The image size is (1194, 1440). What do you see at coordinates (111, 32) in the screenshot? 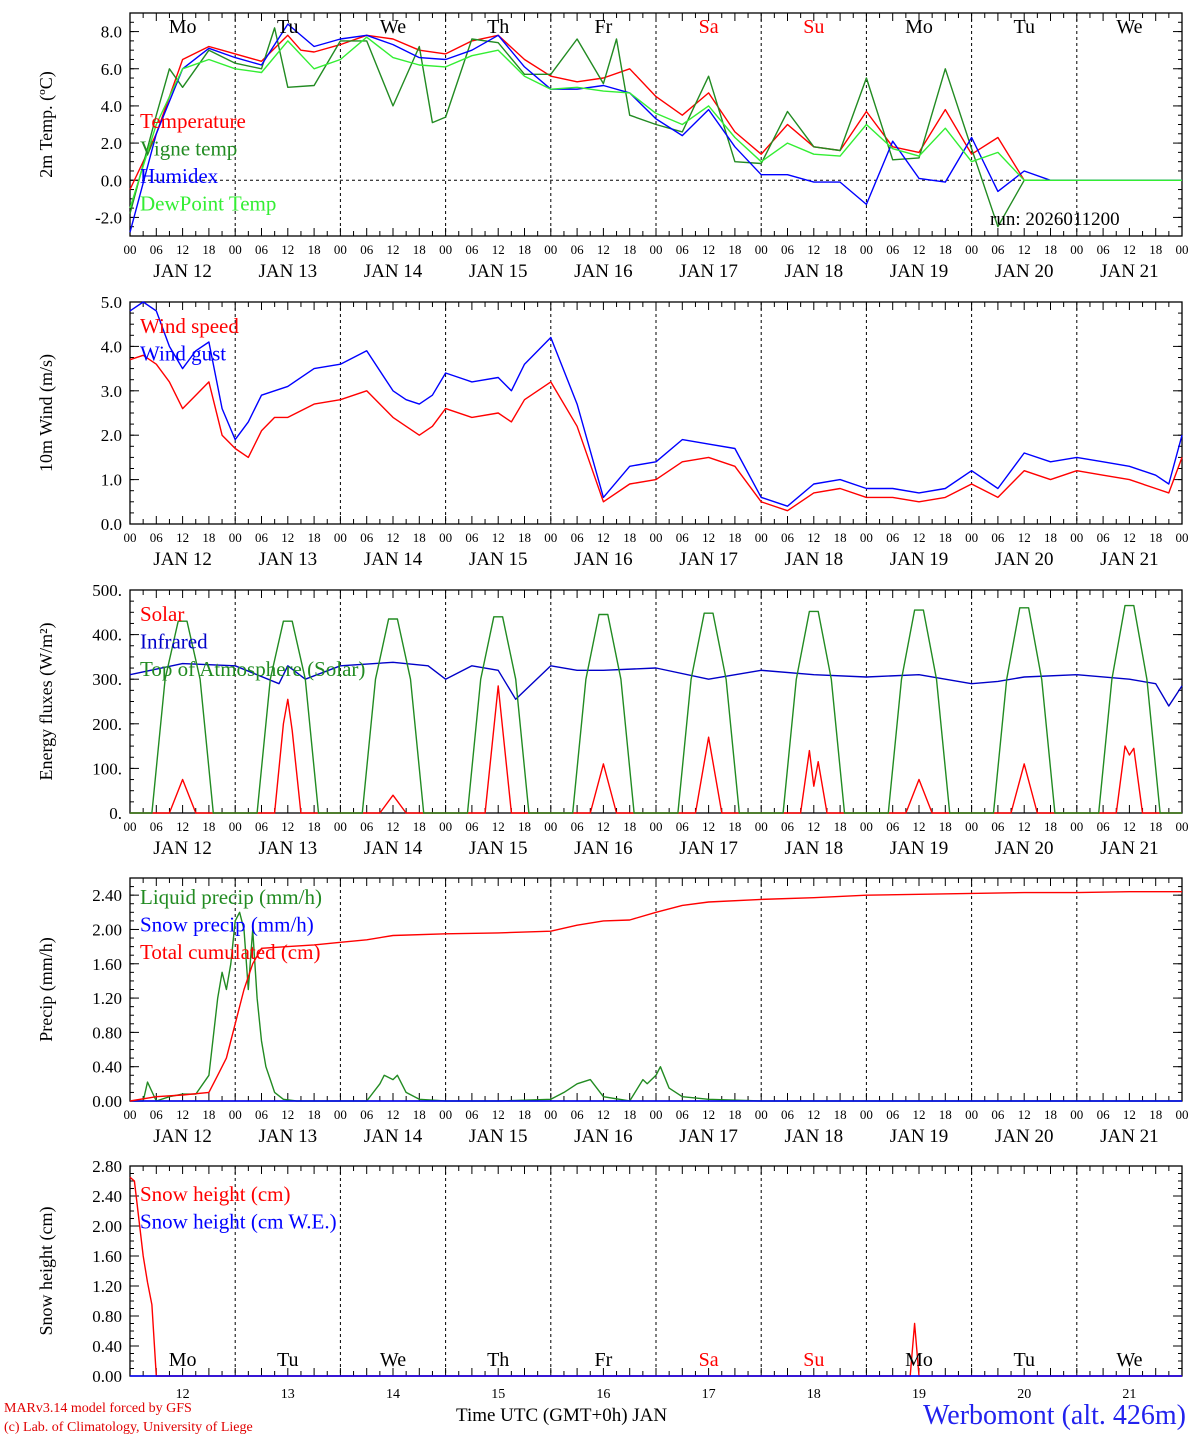
I see `y-tick-label: 8.0` at bounding box center [111, 32].